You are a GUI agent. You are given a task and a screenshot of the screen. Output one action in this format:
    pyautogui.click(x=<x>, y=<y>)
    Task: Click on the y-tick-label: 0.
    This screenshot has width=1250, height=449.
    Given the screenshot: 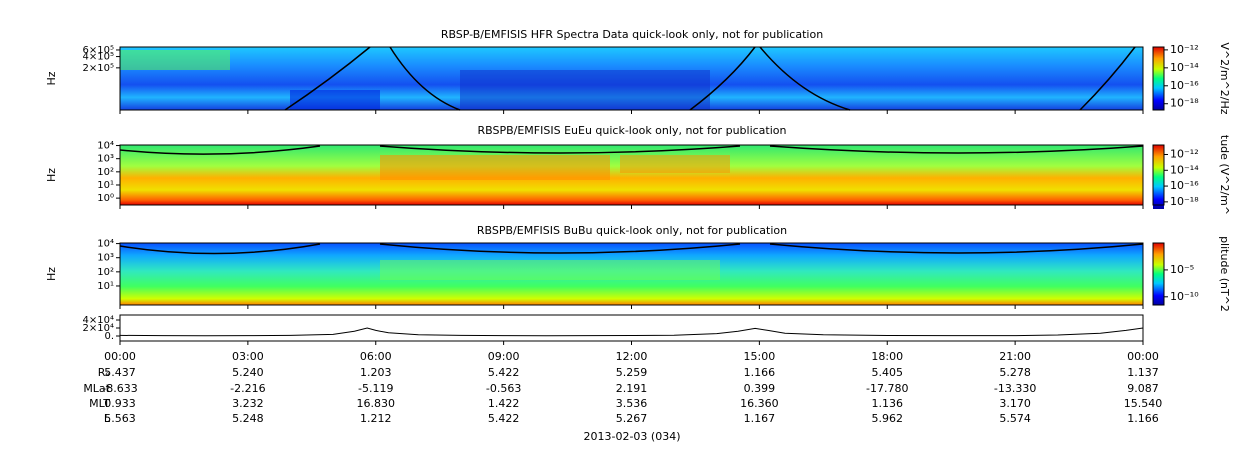 What is the action you would take?
    pyautogui.click(x=109, y=336)
    